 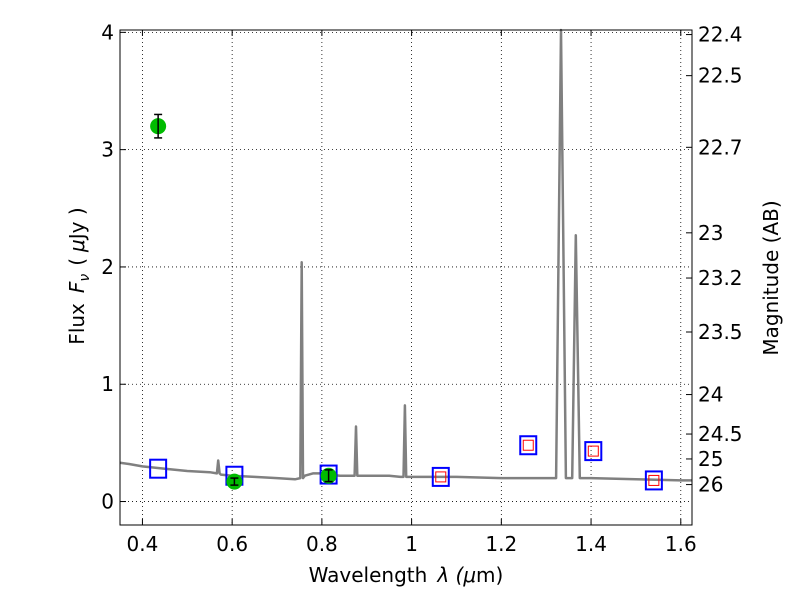 I want to click on x-tick-label: 1.6, so click(x=681, y=544).